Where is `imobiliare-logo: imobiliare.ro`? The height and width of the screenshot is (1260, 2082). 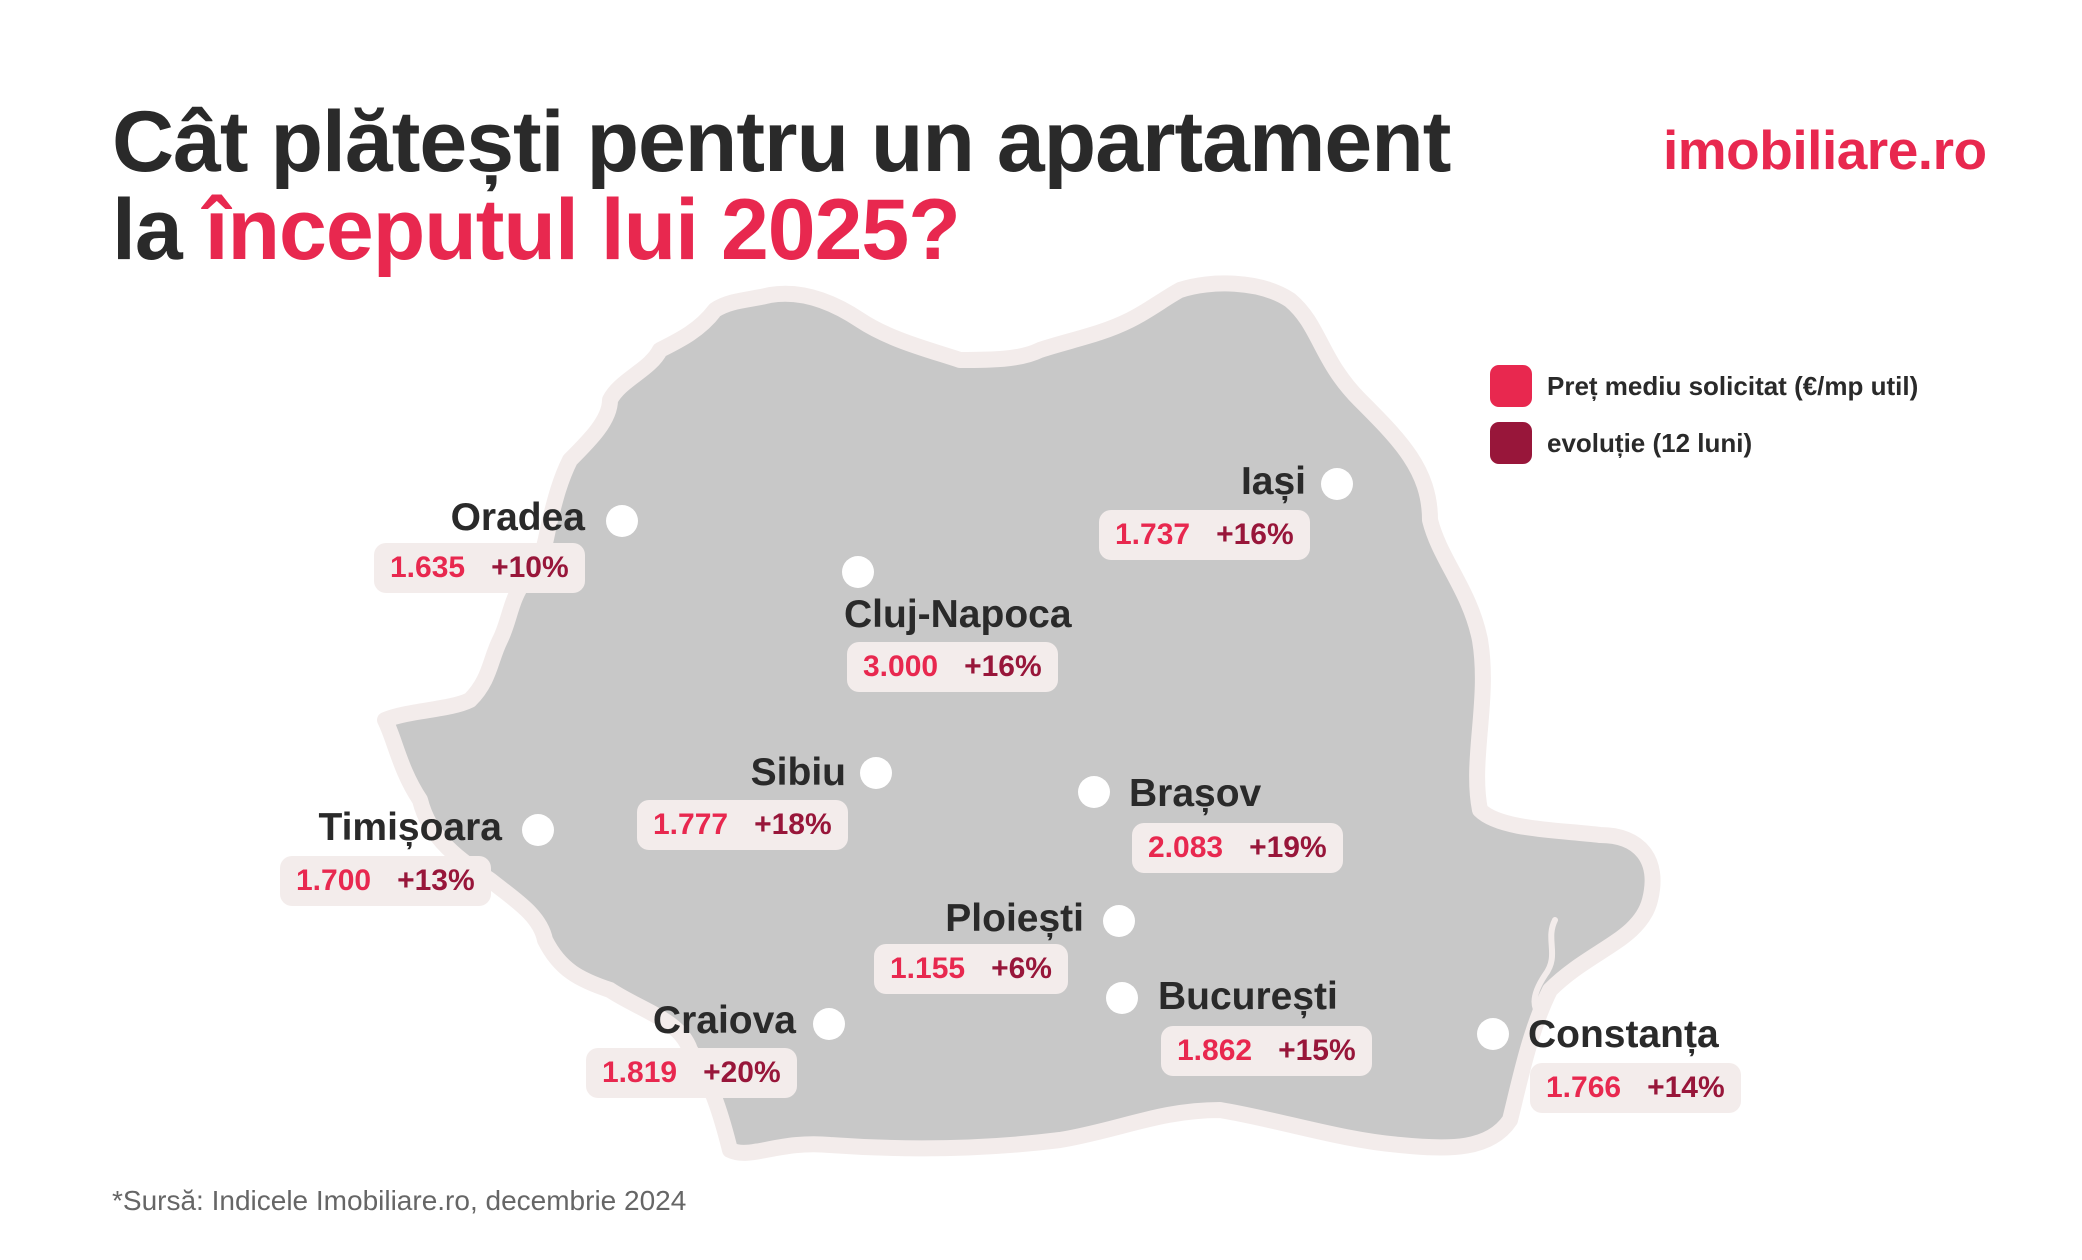
imobiliare-logo: imobiliare.ro is located at coordinates (1825, 150).